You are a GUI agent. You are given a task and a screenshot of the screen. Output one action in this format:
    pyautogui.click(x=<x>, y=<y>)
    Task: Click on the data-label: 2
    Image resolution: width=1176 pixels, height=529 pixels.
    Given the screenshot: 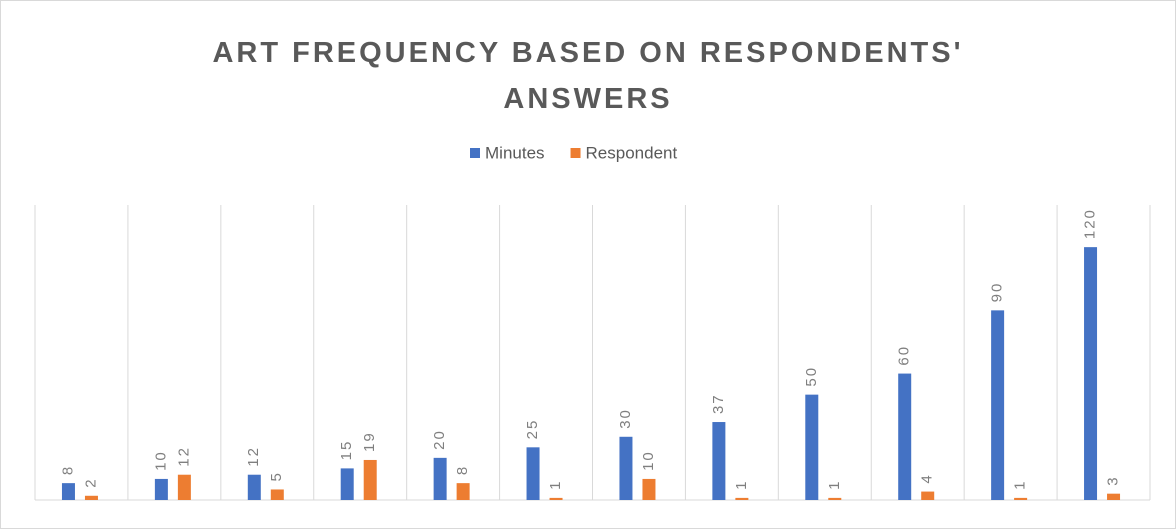 What is the action you would take?
    pyautogui.click(x=90, y=482)
    